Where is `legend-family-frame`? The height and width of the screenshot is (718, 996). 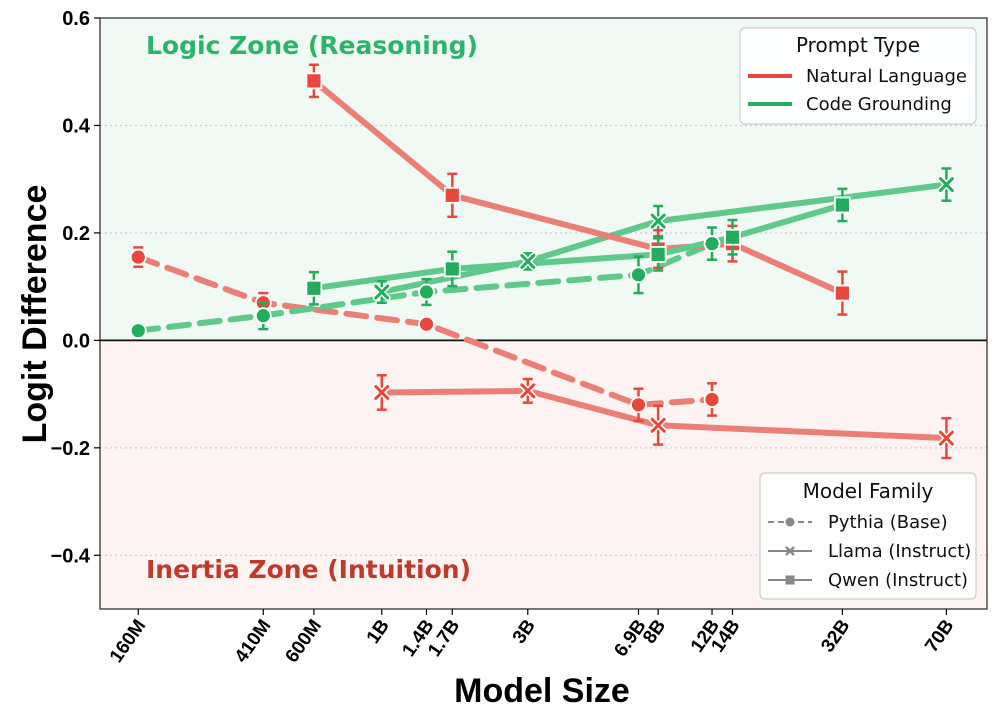
legend-family-frame is located at coordinates (868, 536).